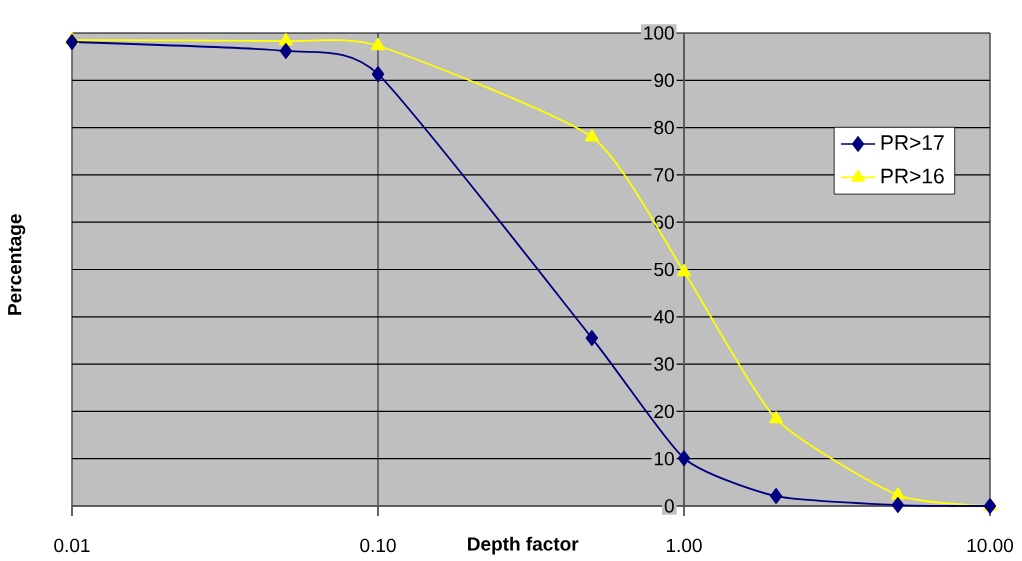 Image resolution: width=1022 pixels, height=561 pixels. What do you see at coordinates (990, 545) in the screenshot?
I see `x-tick-label: 10.00` at bounding box center [990, 545].